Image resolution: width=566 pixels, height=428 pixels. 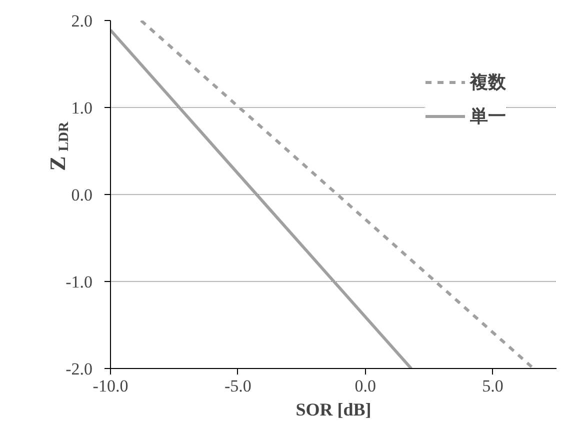 What do you see at coordinates (81, 21) in the screenshot?
I see `y-tick-label: 2.0` at bounding box center [81, 21].